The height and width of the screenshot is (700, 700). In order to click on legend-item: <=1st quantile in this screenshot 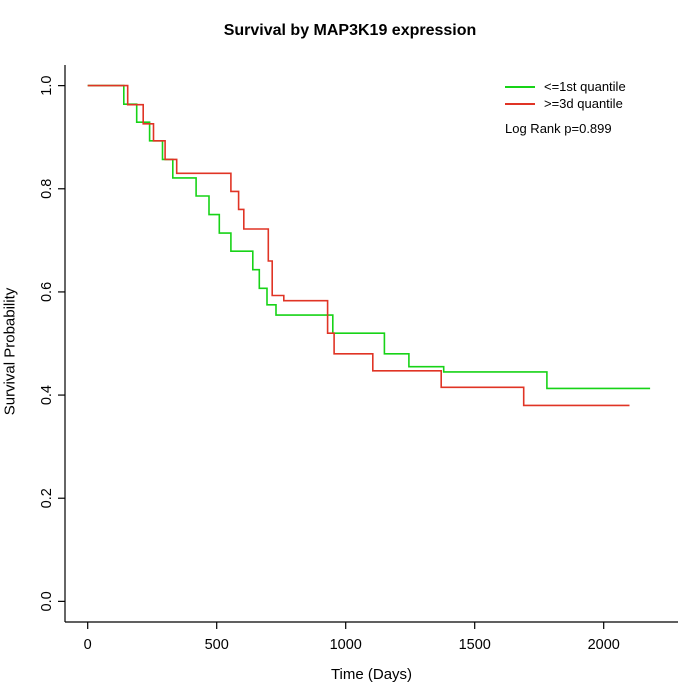, I will do `click(565, 86)`.